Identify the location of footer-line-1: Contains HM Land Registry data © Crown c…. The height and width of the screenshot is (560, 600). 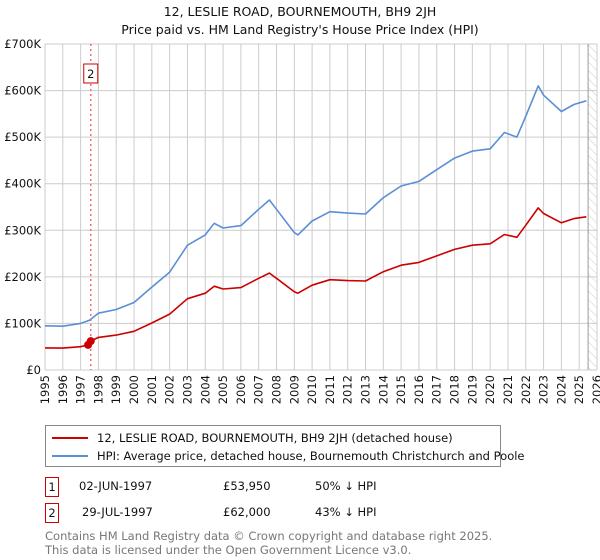
(269, 536).